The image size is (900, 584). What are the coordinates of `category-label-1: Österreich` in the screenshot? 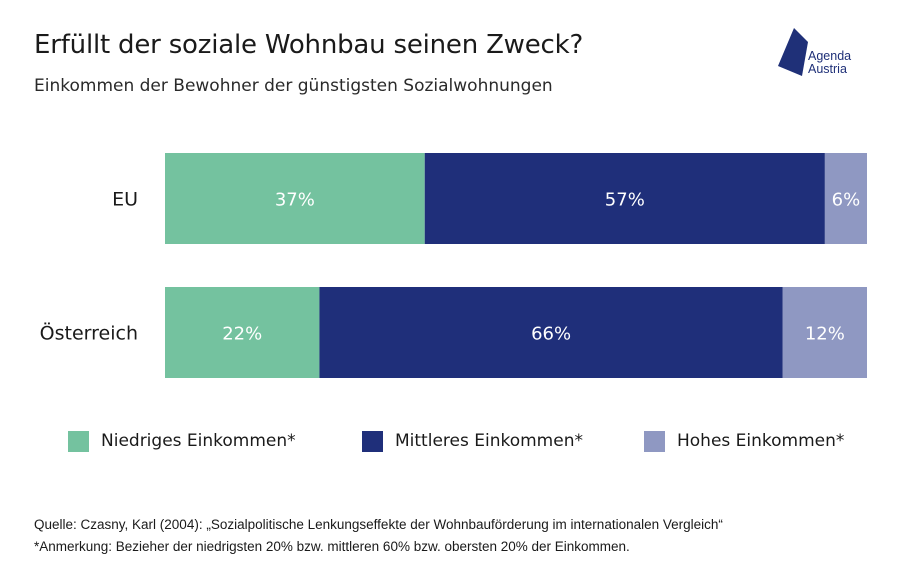 It's located at (89, 333).